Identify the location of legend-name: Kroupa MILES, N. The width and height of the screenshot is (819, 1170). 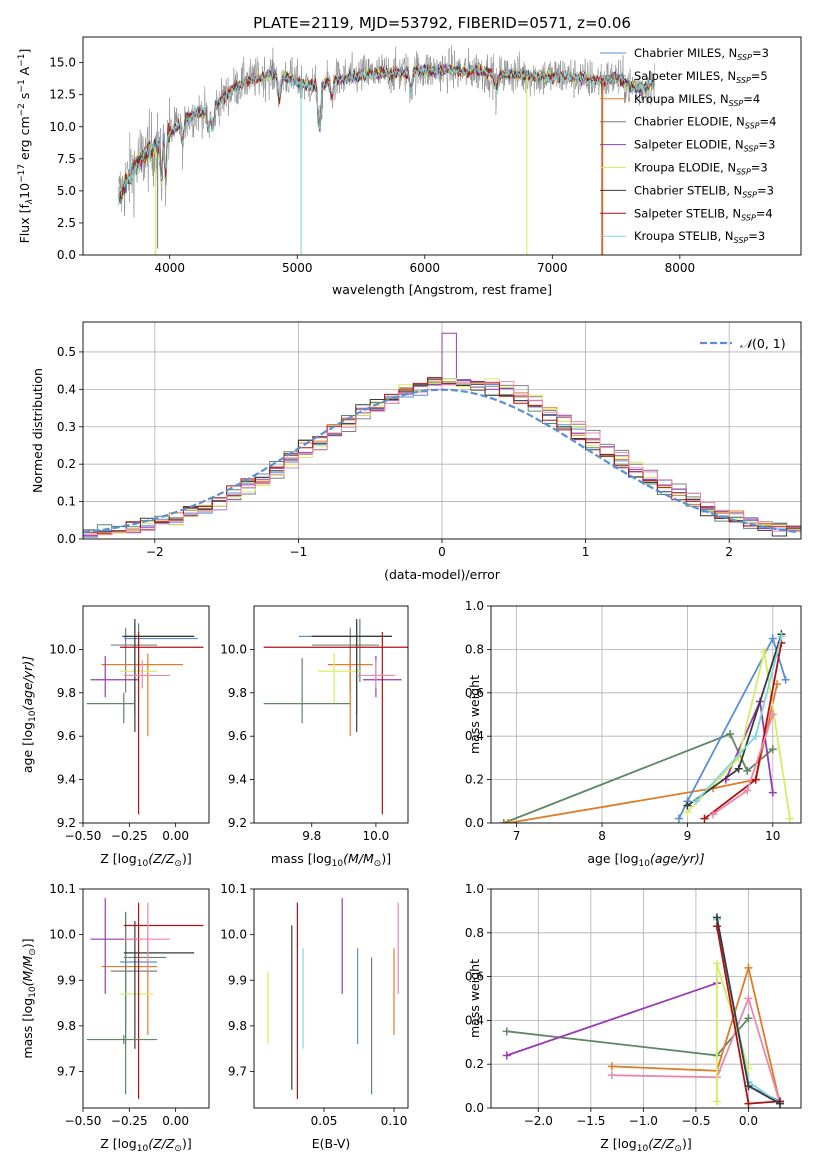
(681, 99).